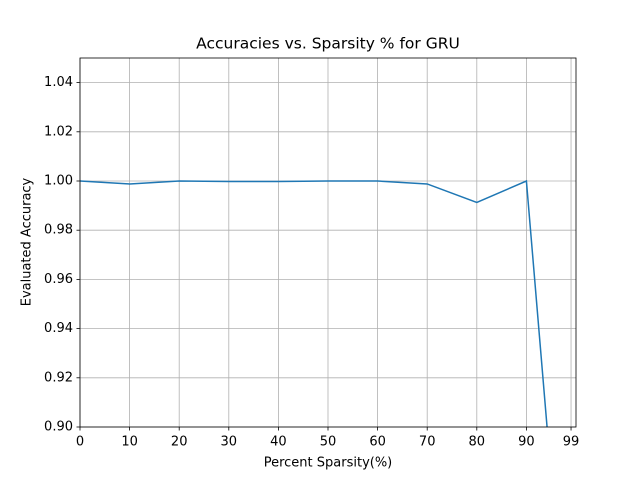  What do you see at coordinates (278, 442) in the screenshot?
I see `x-tick-label: 40` at bounding box center [278, 442].